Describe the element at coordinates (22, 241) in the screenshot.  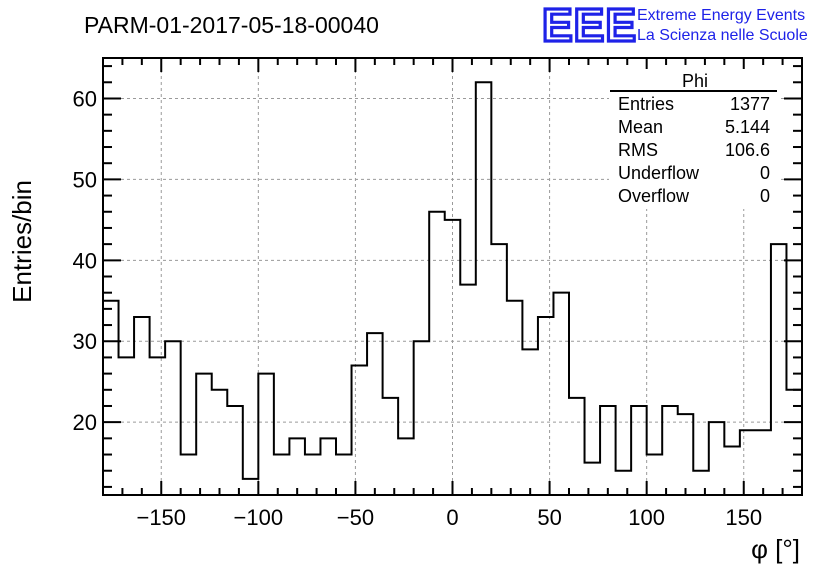
I see `y-axis-label: Entries/bin` at that location.